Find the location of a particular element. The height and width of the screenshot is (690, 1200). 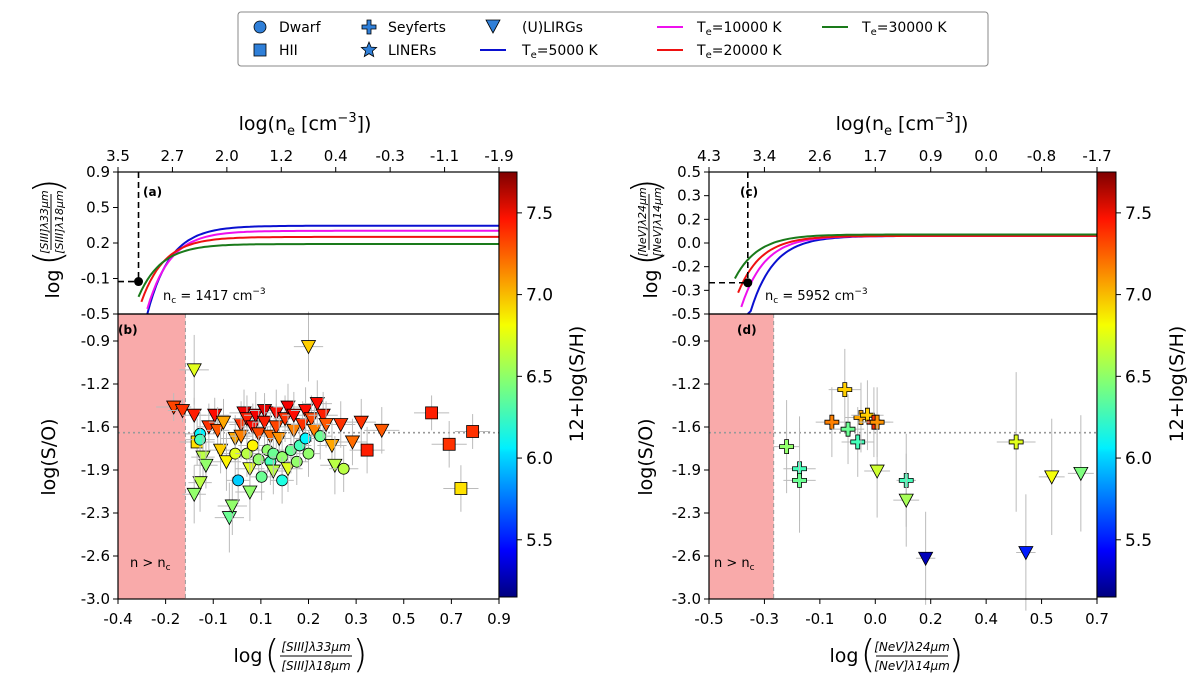

top-tick-label: 0.9 is located at coordinates (931, 156).